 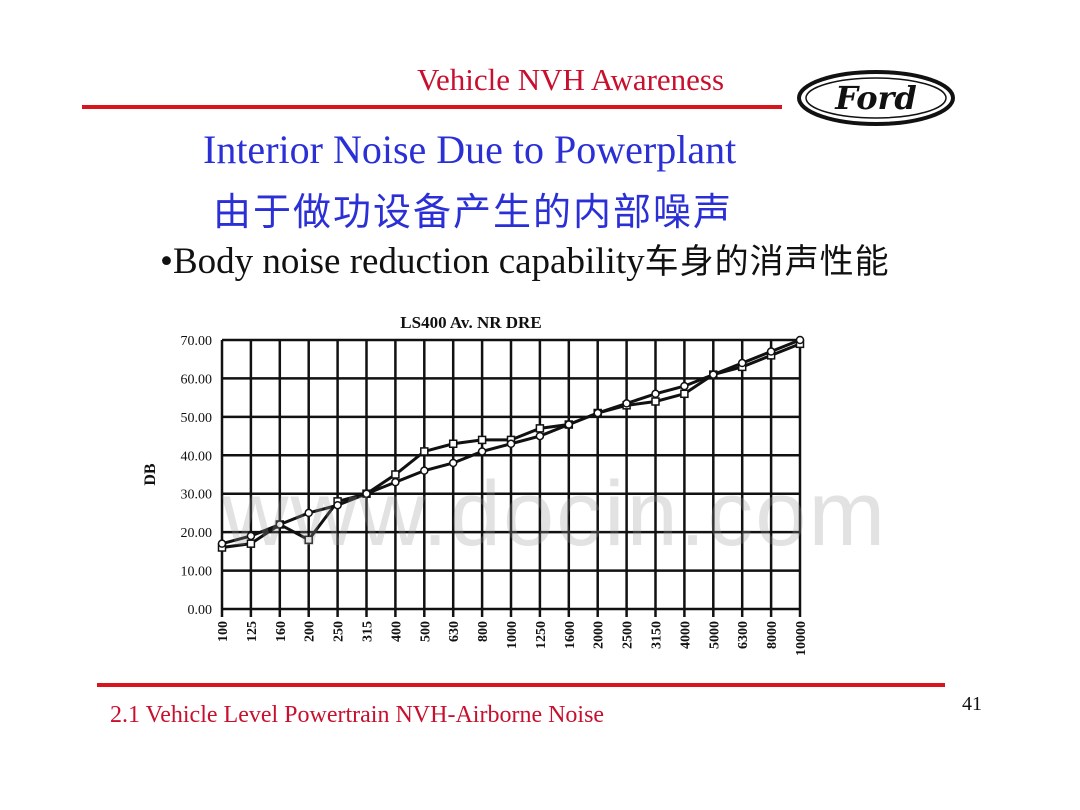 What do you see at coordinates (512, 635) in the screenshot?
I see `x-tick-label: 1000` at bounding box center [512, 635].